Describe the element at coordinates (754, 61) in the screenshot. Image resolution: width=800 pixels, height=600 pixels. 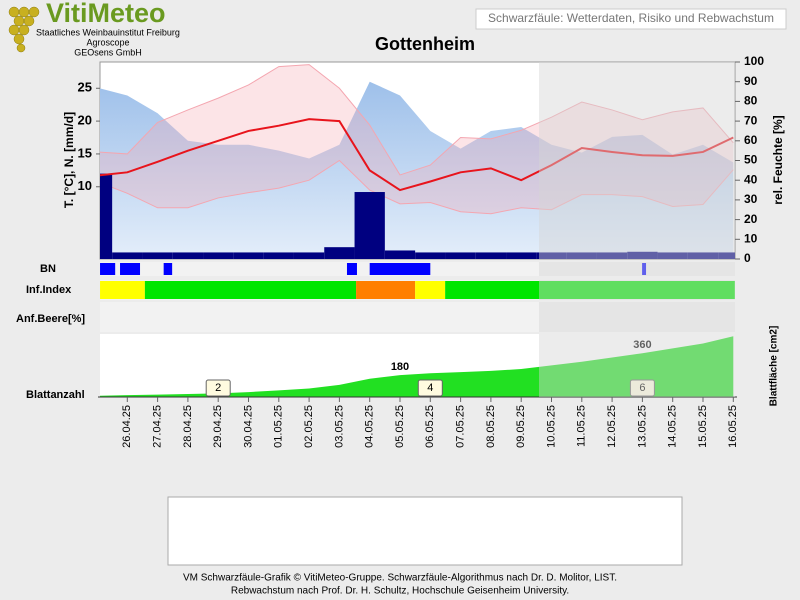
I see `y2-tick-label: 100` at that location.